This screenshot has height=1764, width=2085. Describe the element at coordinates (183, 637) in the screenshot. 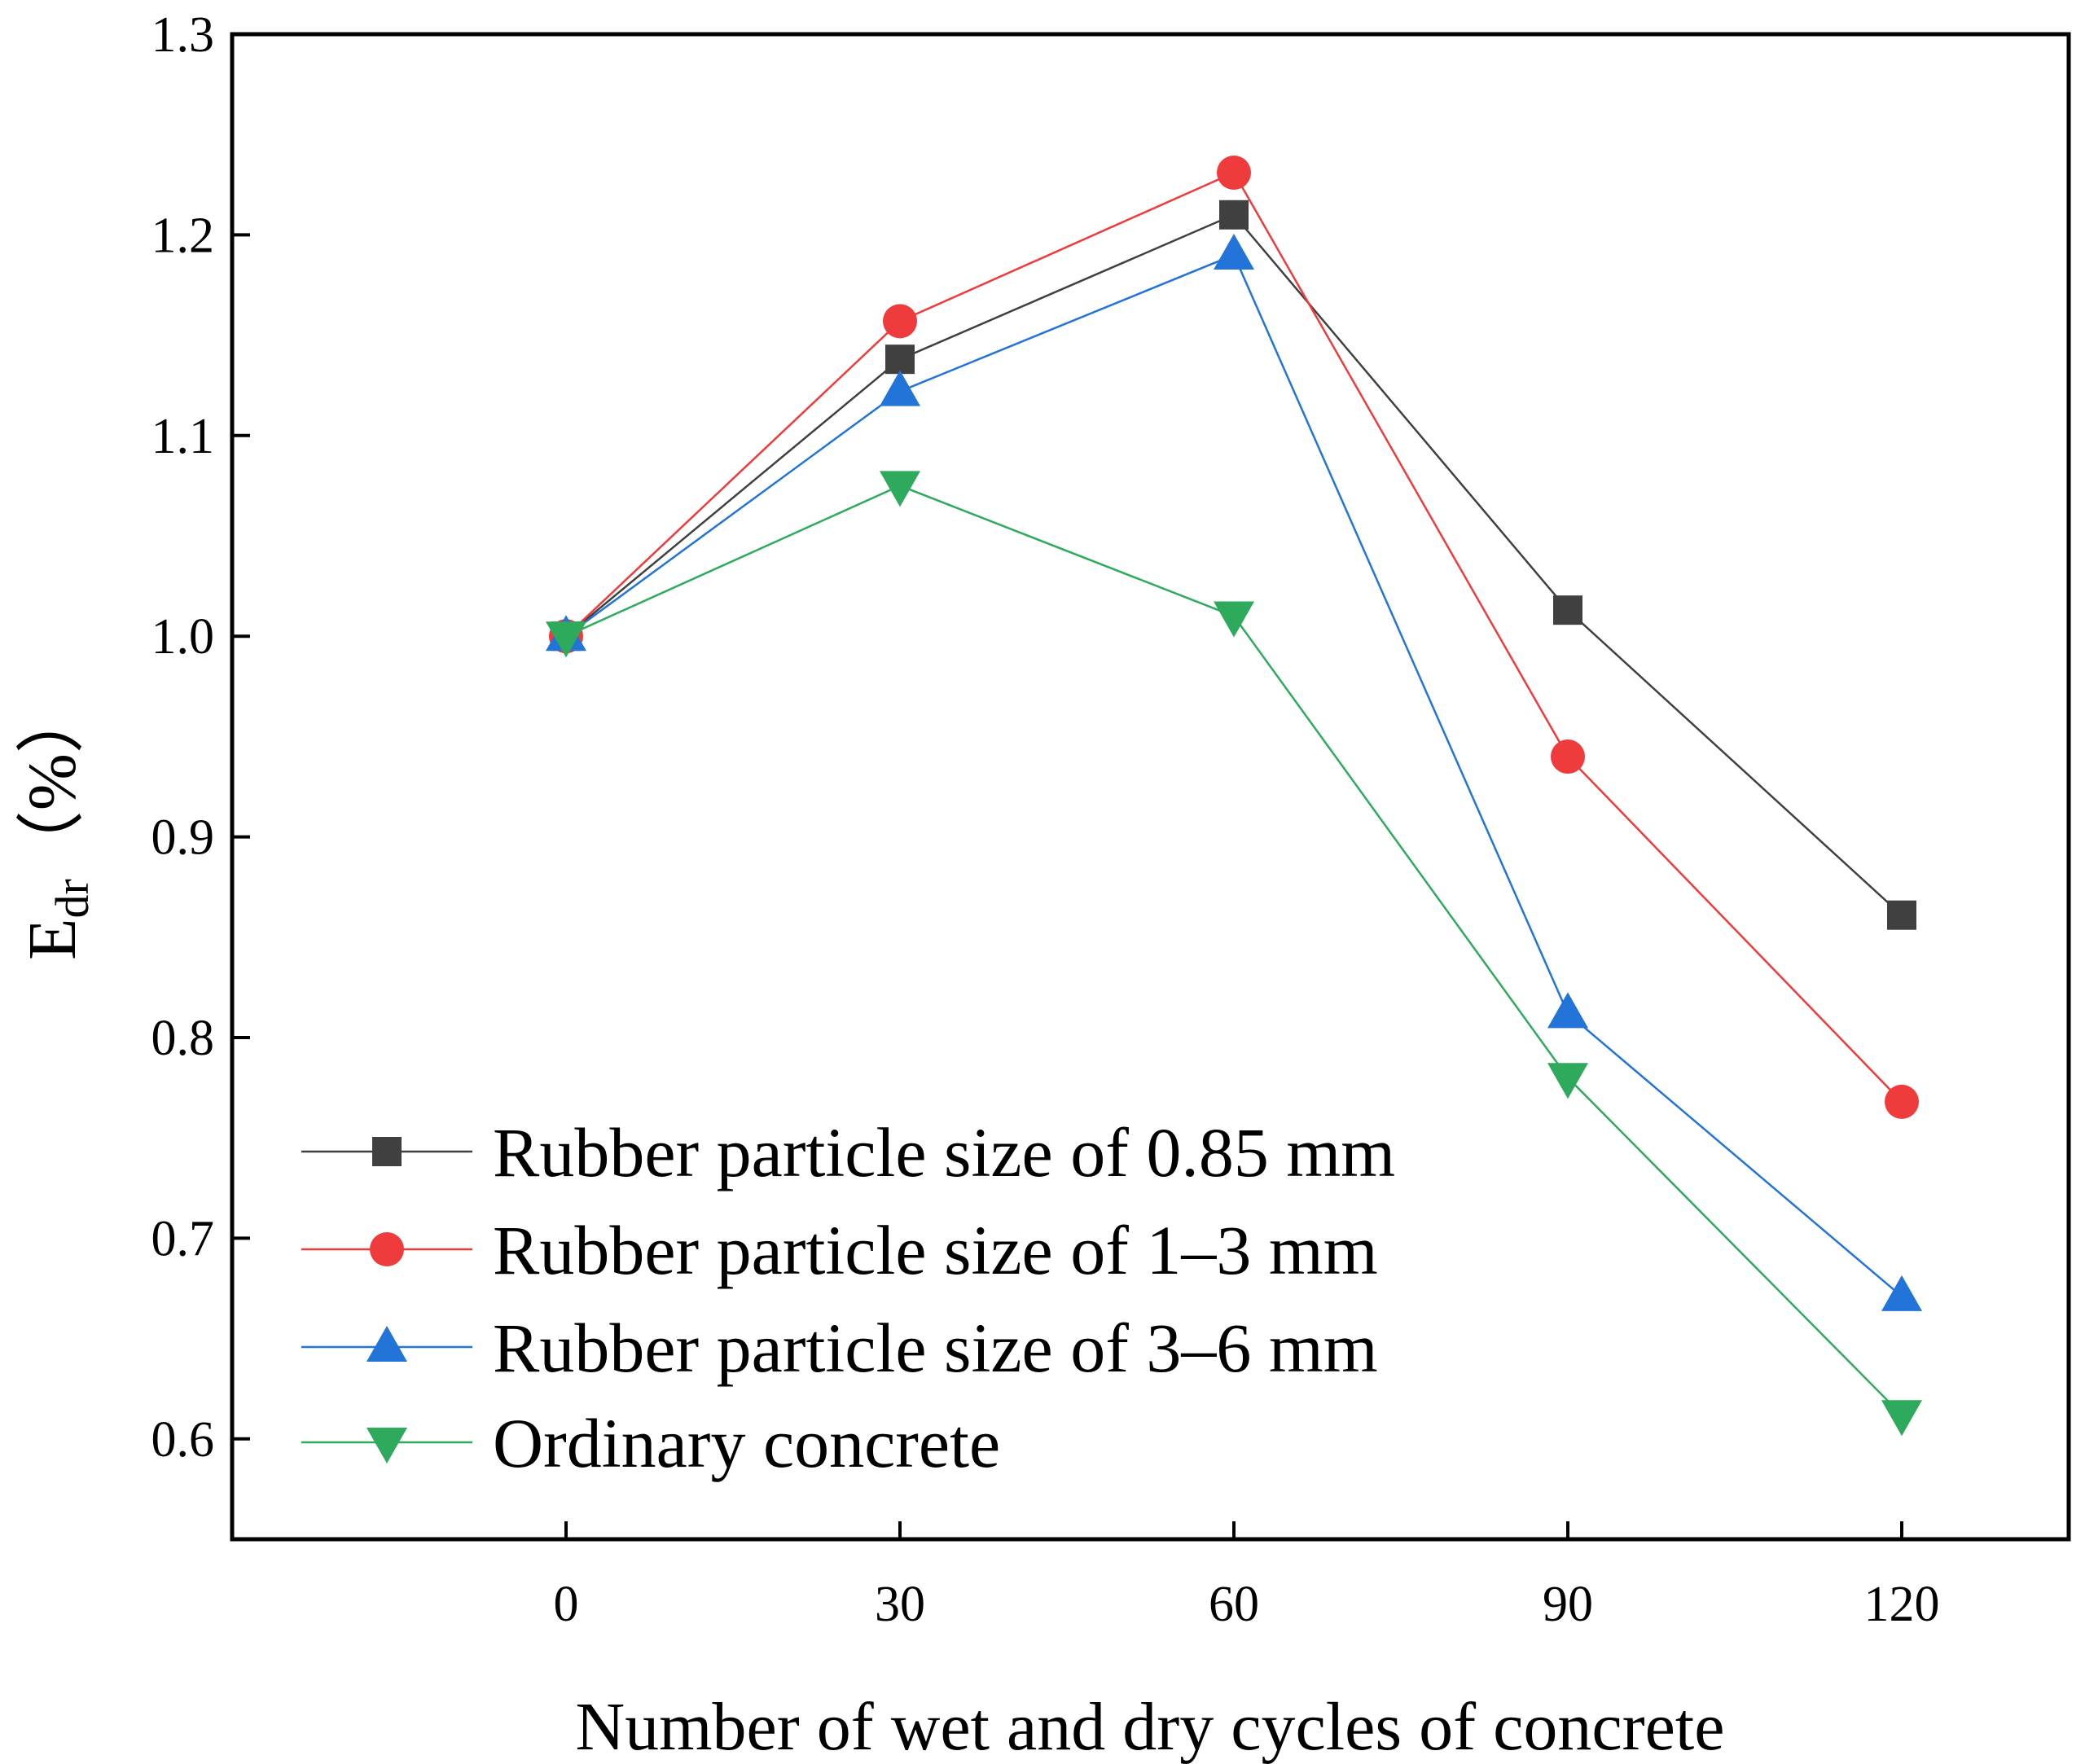

I see `y-tick-label: 1.0` at that location.